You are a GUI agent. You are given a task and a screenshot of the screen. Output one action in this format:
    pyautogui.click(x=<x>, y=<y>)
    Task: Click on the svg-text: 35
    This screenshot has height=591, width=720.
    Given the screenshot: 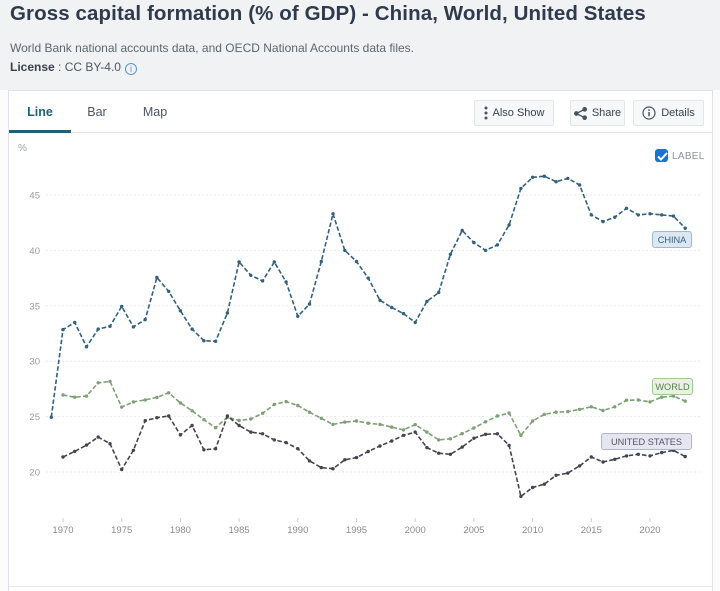 What is the action you would take?
    pyautogui.click(x=34, y=306)
    